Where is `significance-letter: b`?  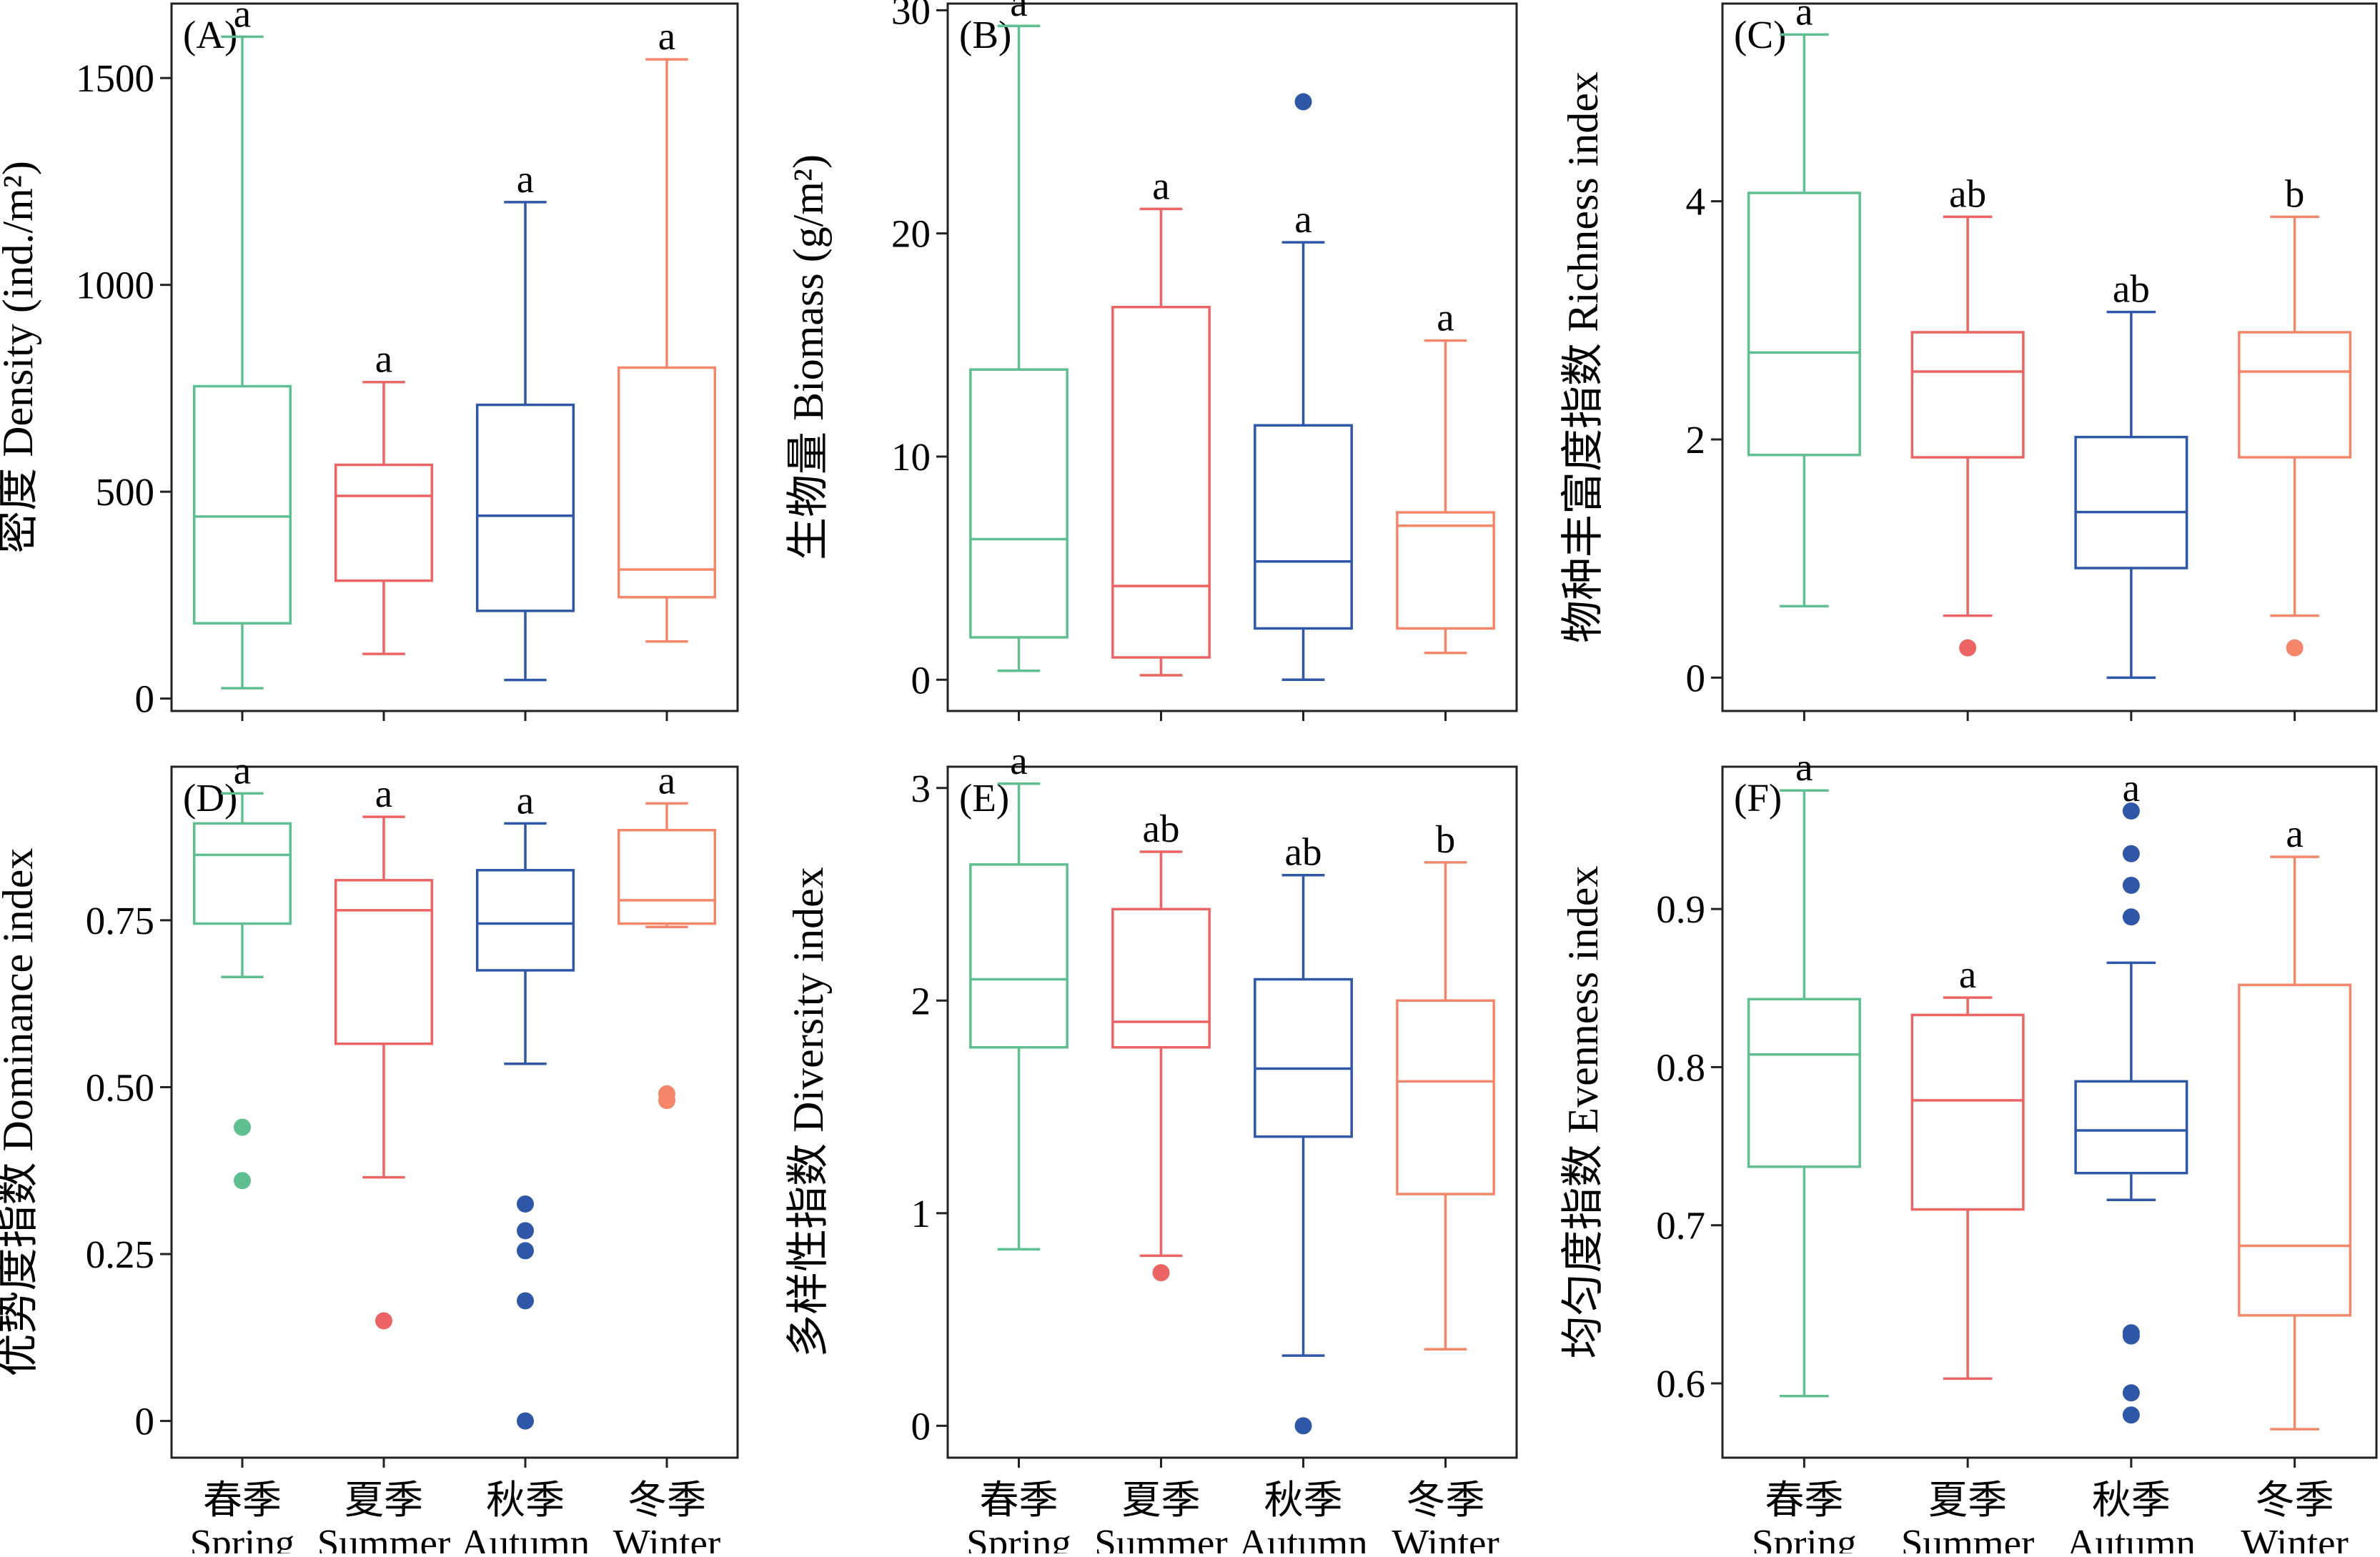
significance-letter: b is located at coordinates (1446, 839).